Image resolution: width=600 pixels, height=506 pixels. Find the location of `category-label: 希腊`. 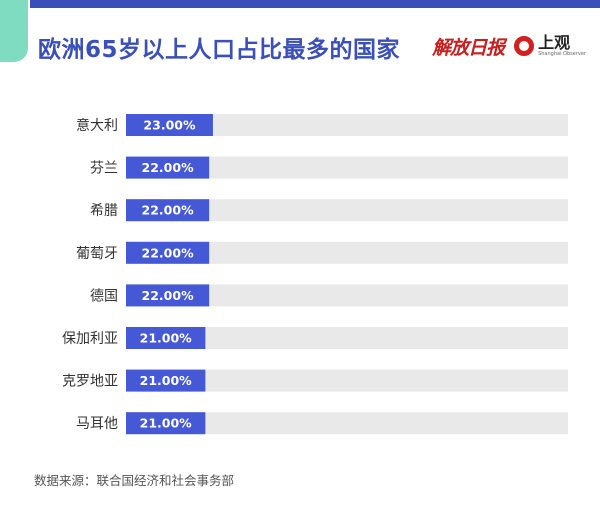

category-label: 希腊 is located at coordinates (104, 211).